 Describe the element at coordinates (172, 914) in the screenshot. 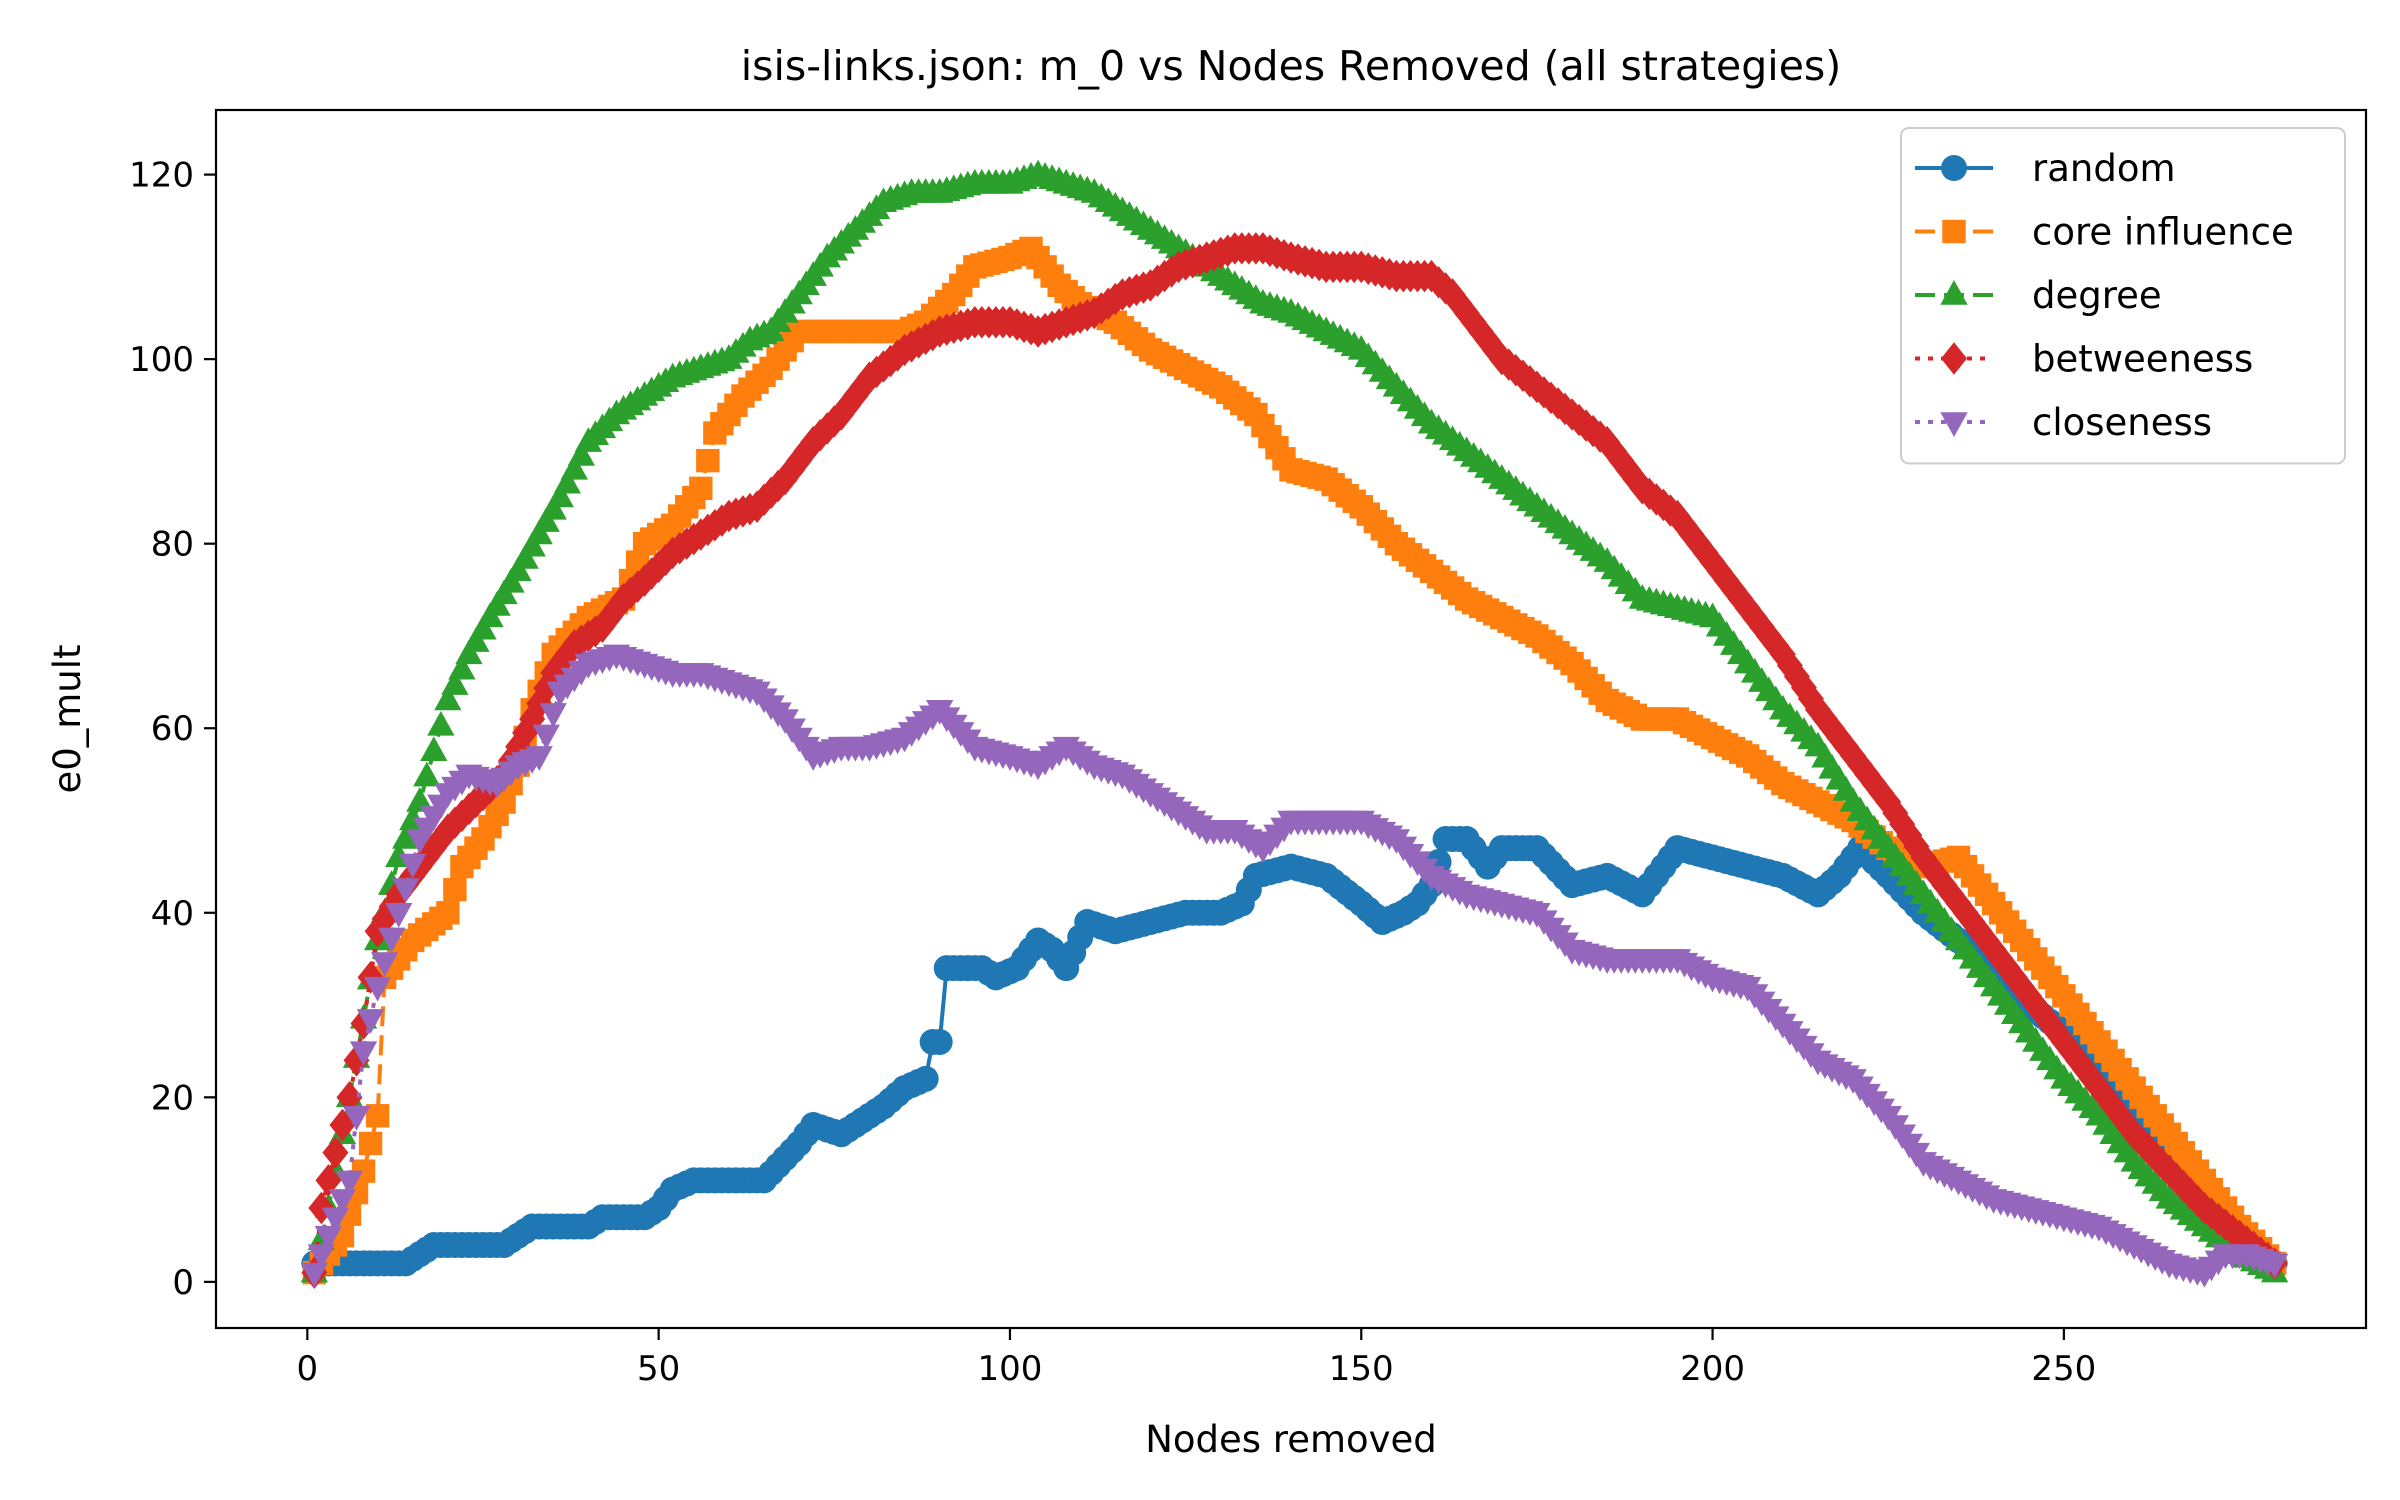

I see `y-tick-label: 40` at that location.